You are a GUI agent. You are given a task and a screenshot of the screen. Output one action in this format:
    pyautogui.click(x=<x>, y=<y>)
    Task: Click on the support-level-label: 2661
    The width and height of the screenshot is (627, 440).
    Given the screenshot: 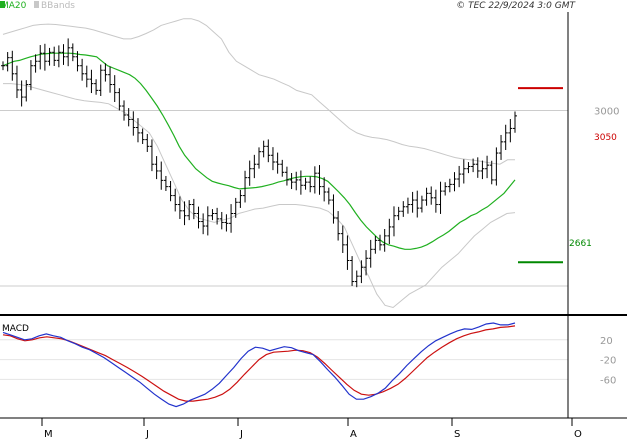 What is the action you would take?
    pyautogui.click(x=580, y=244)
    